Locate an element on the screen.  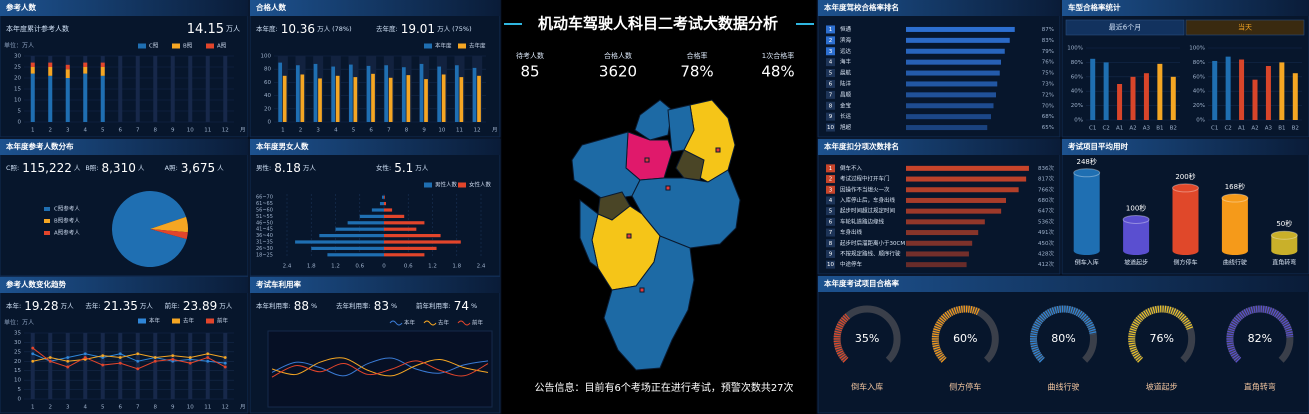
pie-slice is located at coordinates (169, 234).